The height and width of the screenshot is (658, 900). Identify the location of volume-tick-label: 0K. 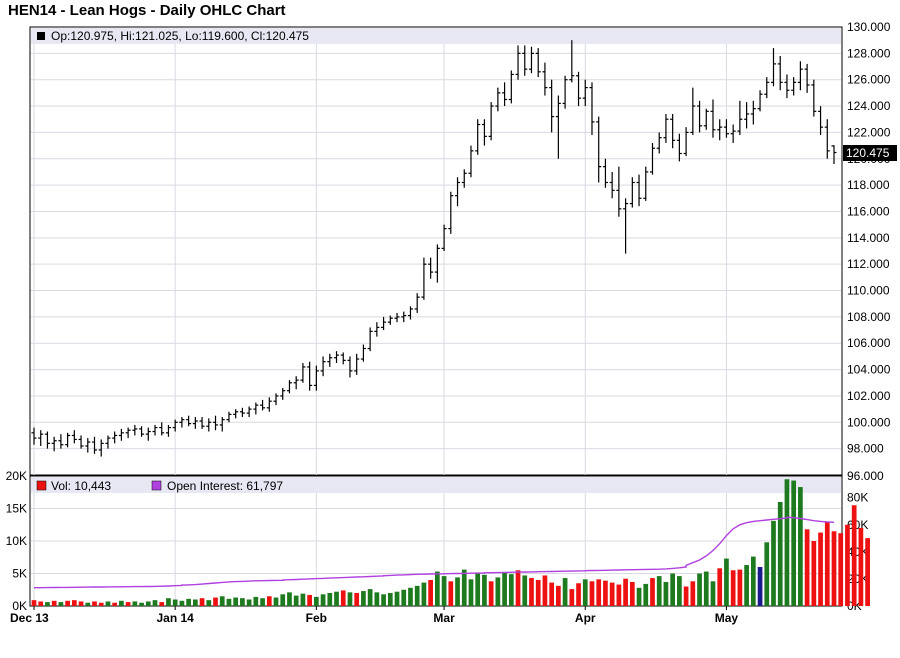
(19, 606).